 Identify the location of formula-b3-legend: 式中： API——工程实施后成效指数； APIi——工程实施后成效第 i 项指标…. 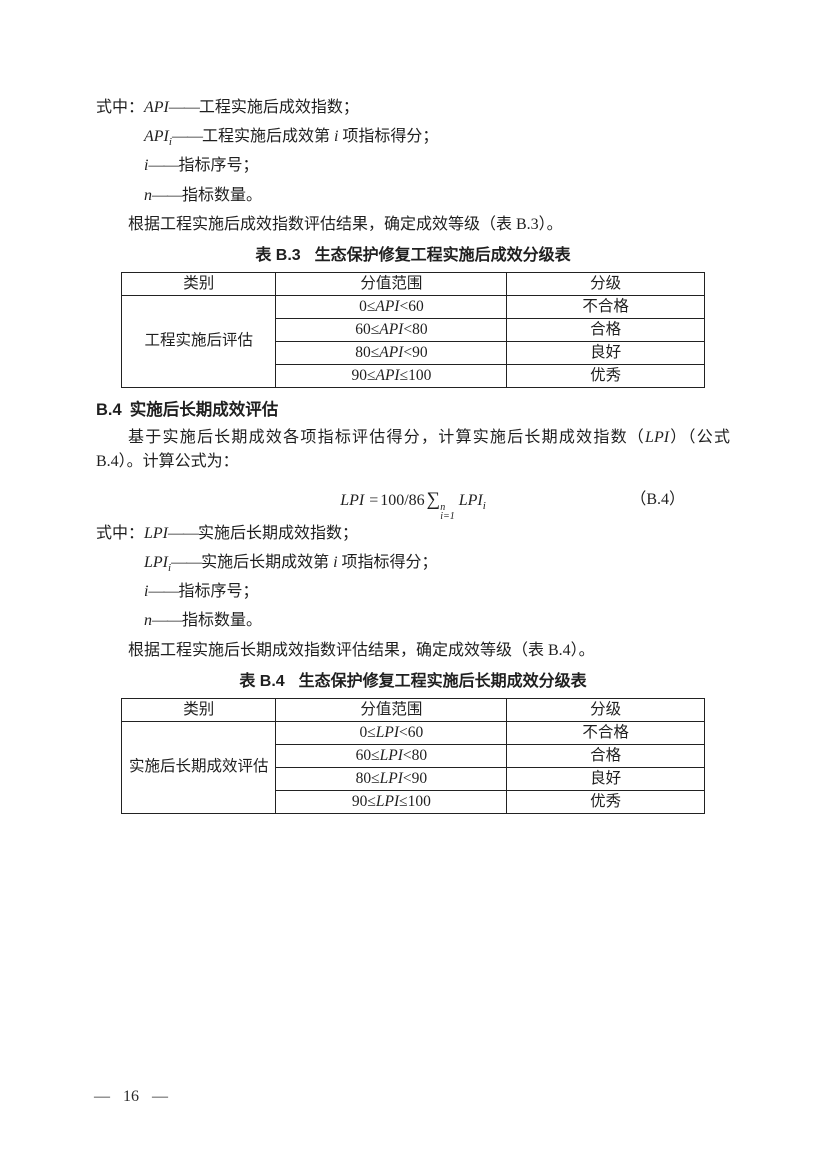
(413, 154).